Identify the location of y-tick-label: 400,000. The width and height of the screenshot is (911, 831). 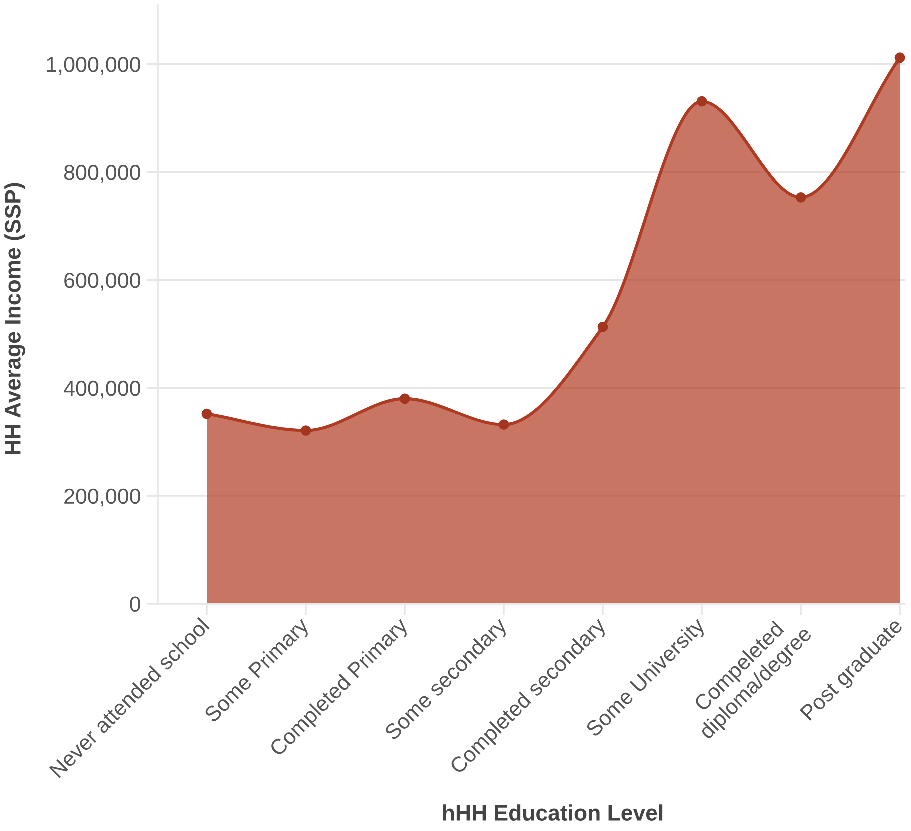
(102, 389).